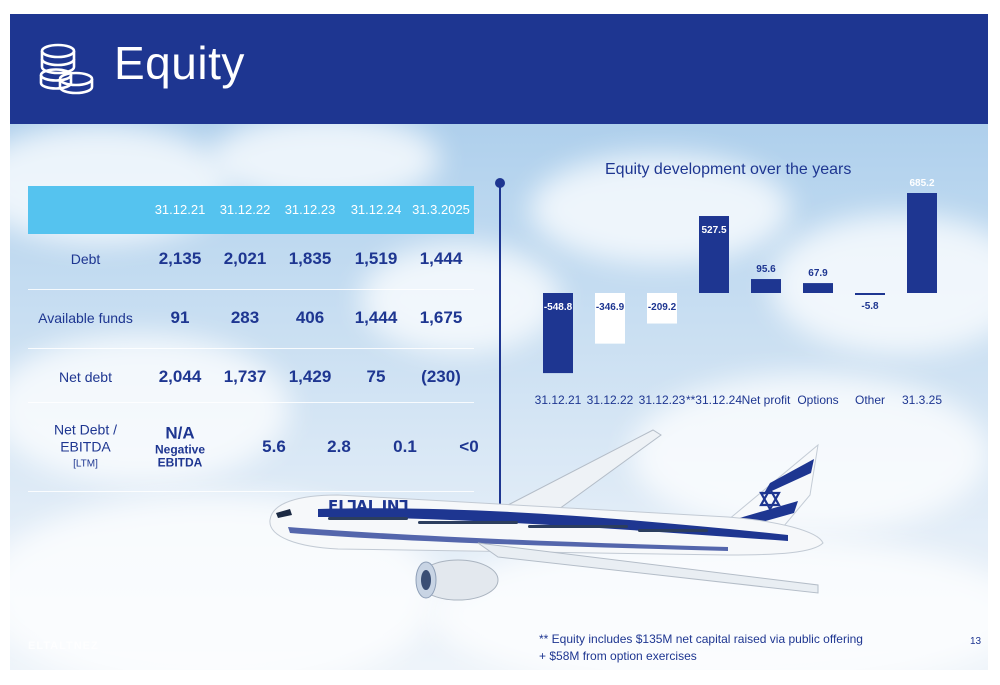 This screenshot has height=685, width=1000. I want to click on row-label: Net debt, so click(85, 377).